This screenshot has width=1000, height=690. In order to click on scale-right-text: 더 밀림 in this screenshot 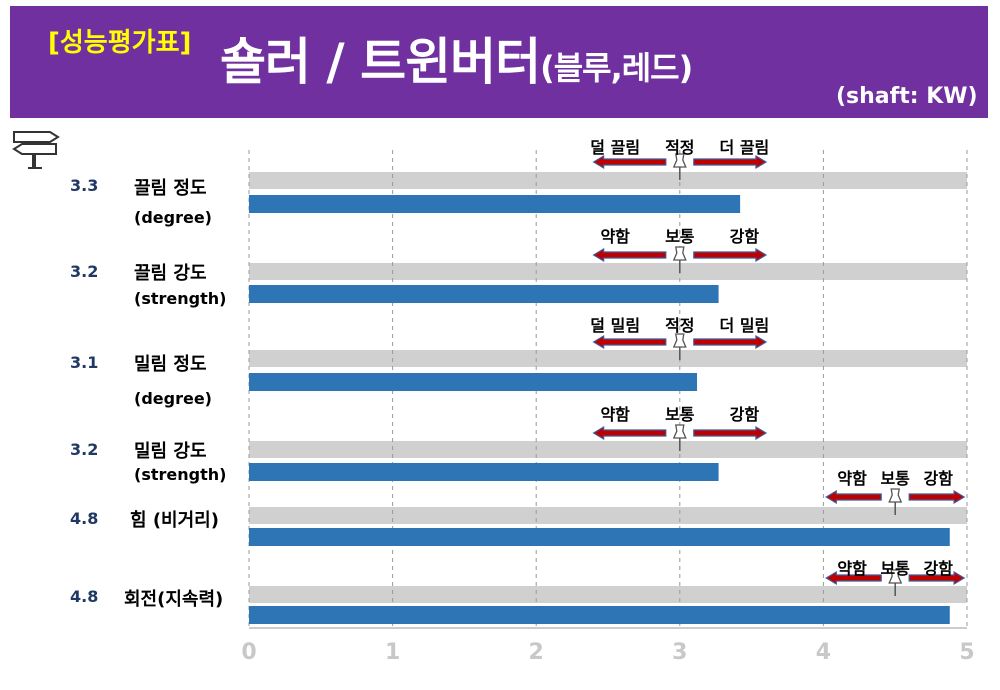, I will do `click(744, 325)`.